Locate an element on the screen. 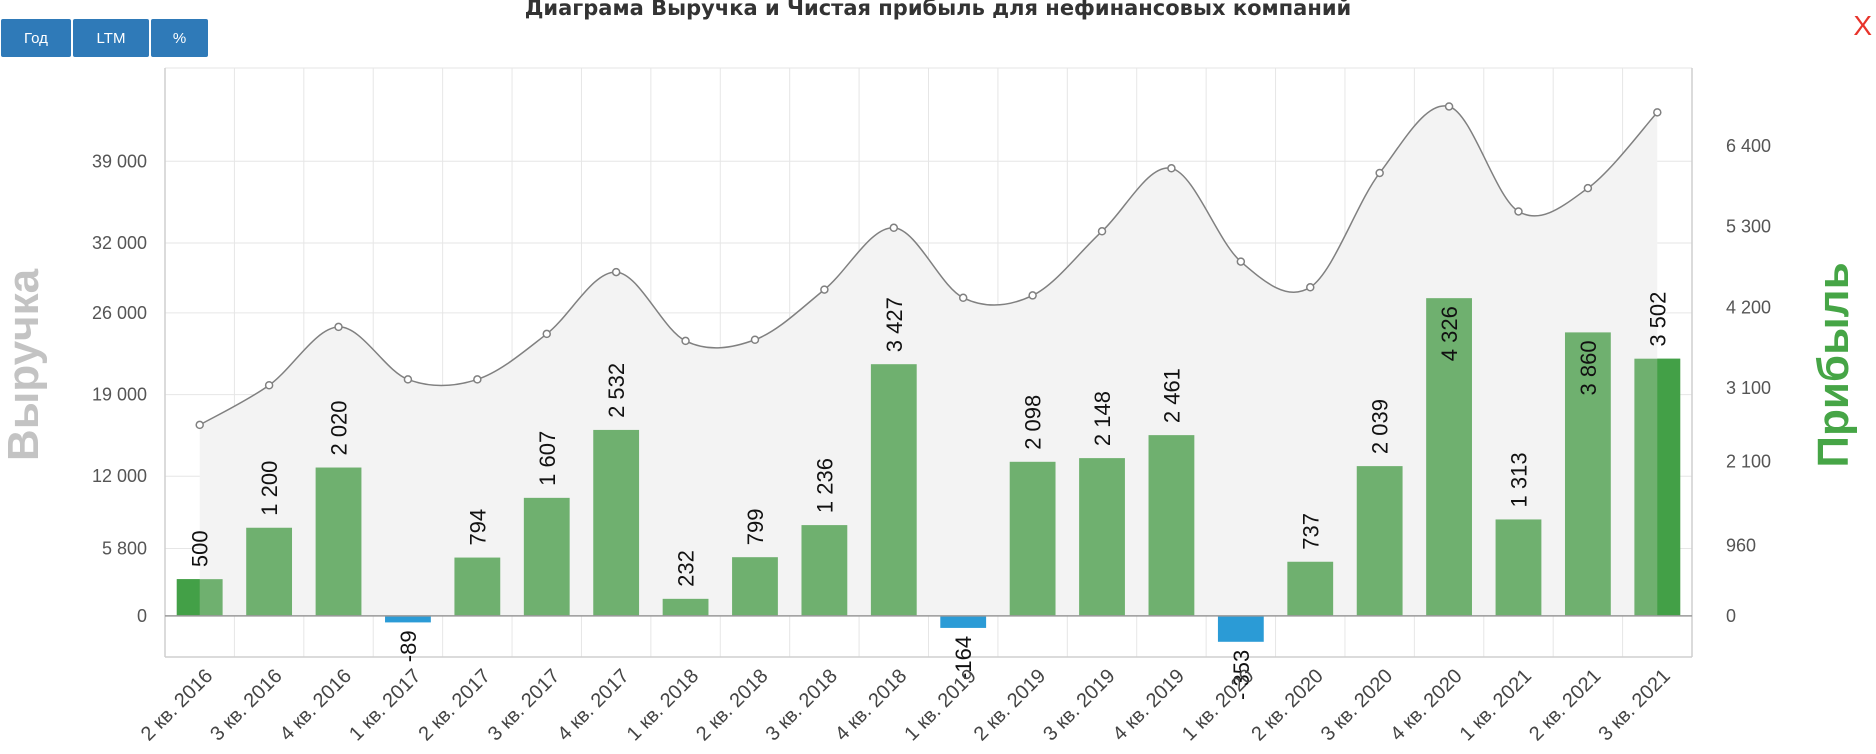 The image size is (1876, 754). profit-data-label: 232 is located at coordinates (686, 568).